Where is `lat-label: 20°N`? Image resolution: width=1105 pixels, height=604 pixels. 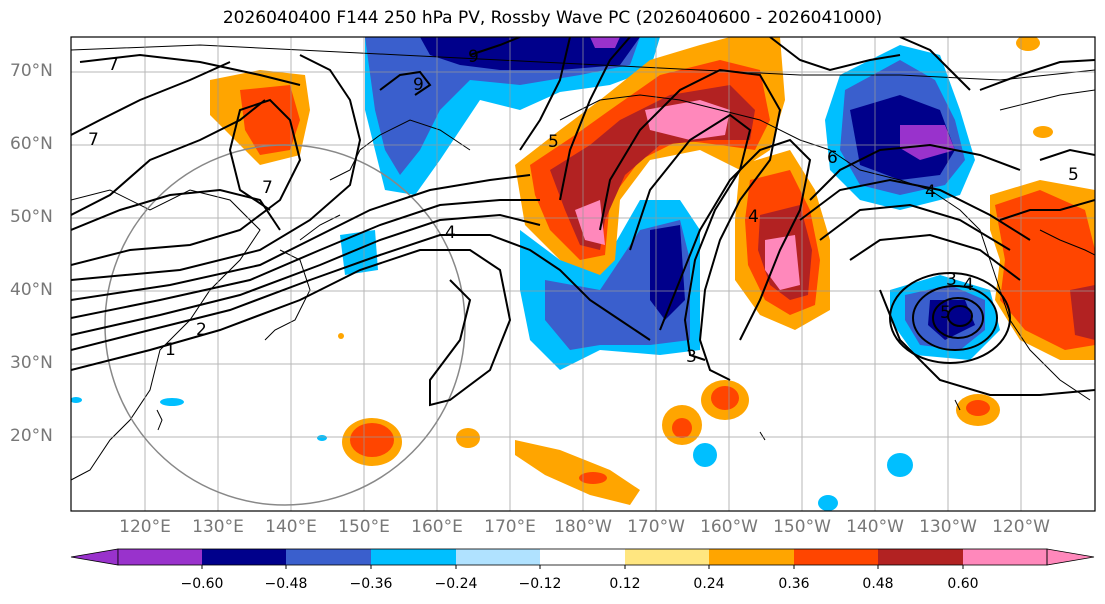
lat-label: 20°N is located at coordinates (31, 436).